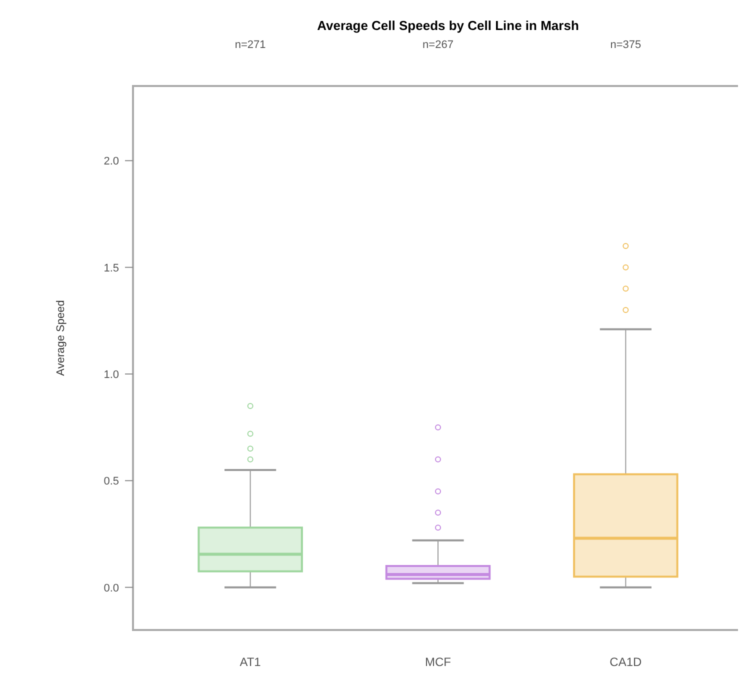  What do you see at coordinates (61, 338) in the screenshot?
I see `y-axis-title: Average Speed` at bounding box center [61, 338].